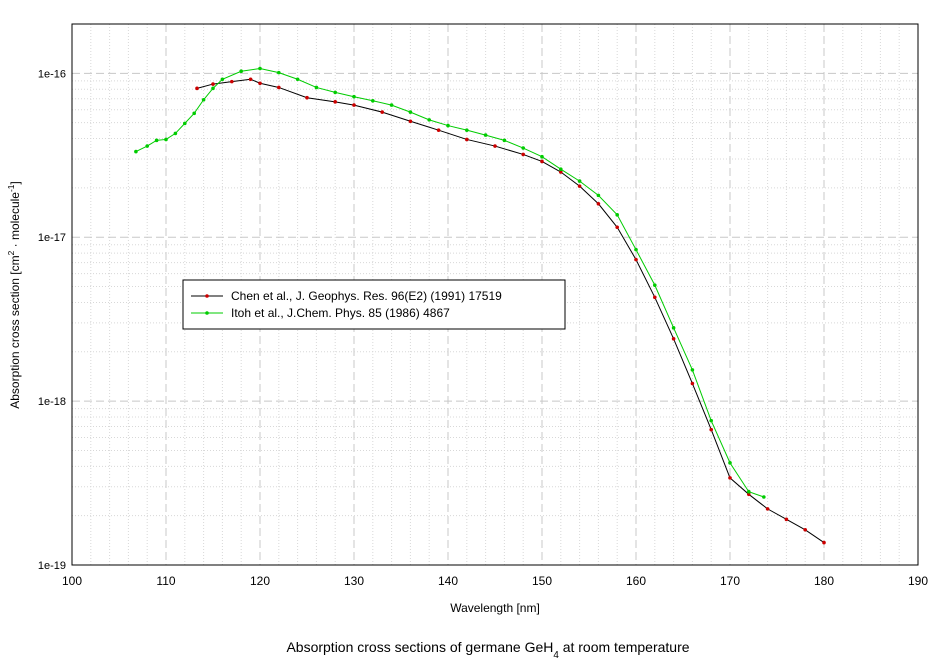  What do you see at coordinates (52, 566) in the screenshot?
I see `y-tick-label: 1e-19` at bounding box center [52, 566].